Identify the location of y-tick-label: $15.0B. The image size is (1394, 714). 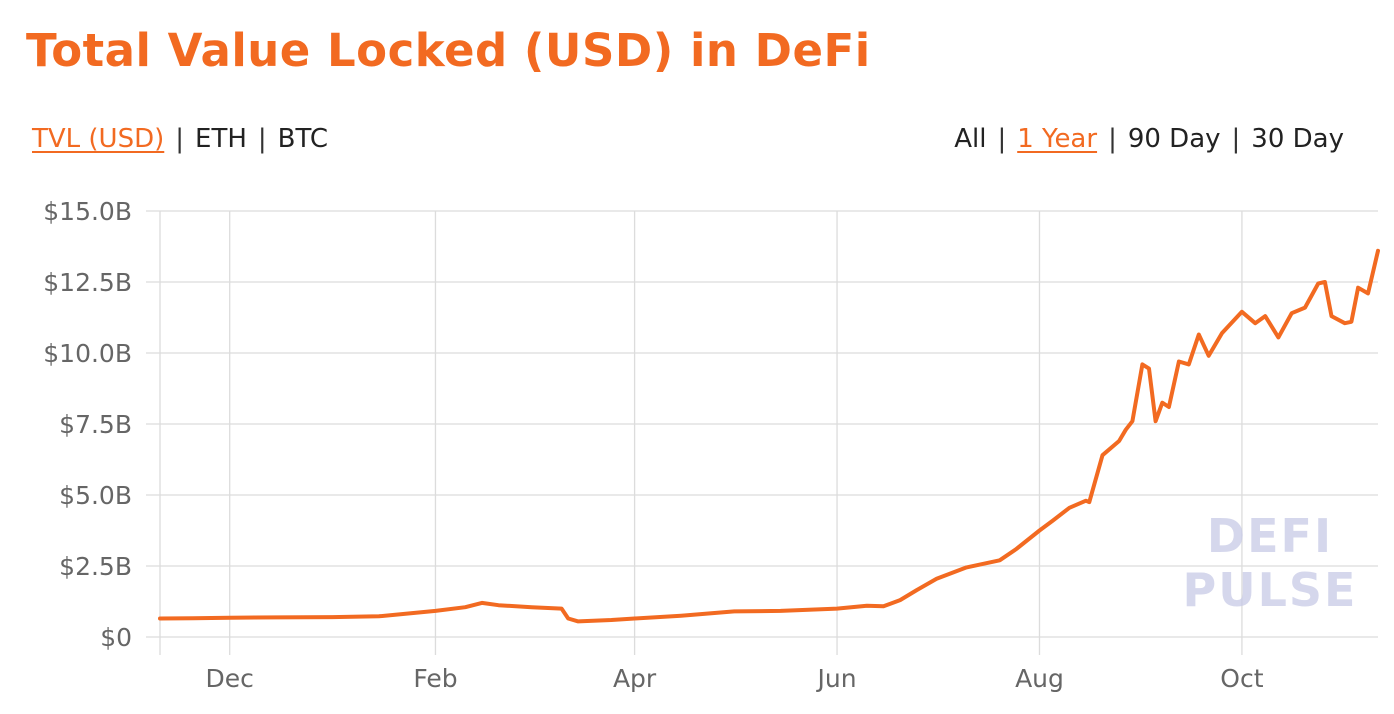
(87, 211).